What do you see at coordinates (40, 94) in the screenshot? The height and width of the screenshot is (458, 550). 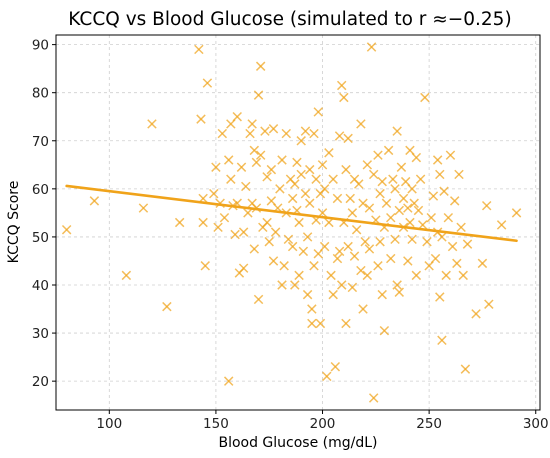 I see `y-tick-label: 80` at bounding box center [40, 94].